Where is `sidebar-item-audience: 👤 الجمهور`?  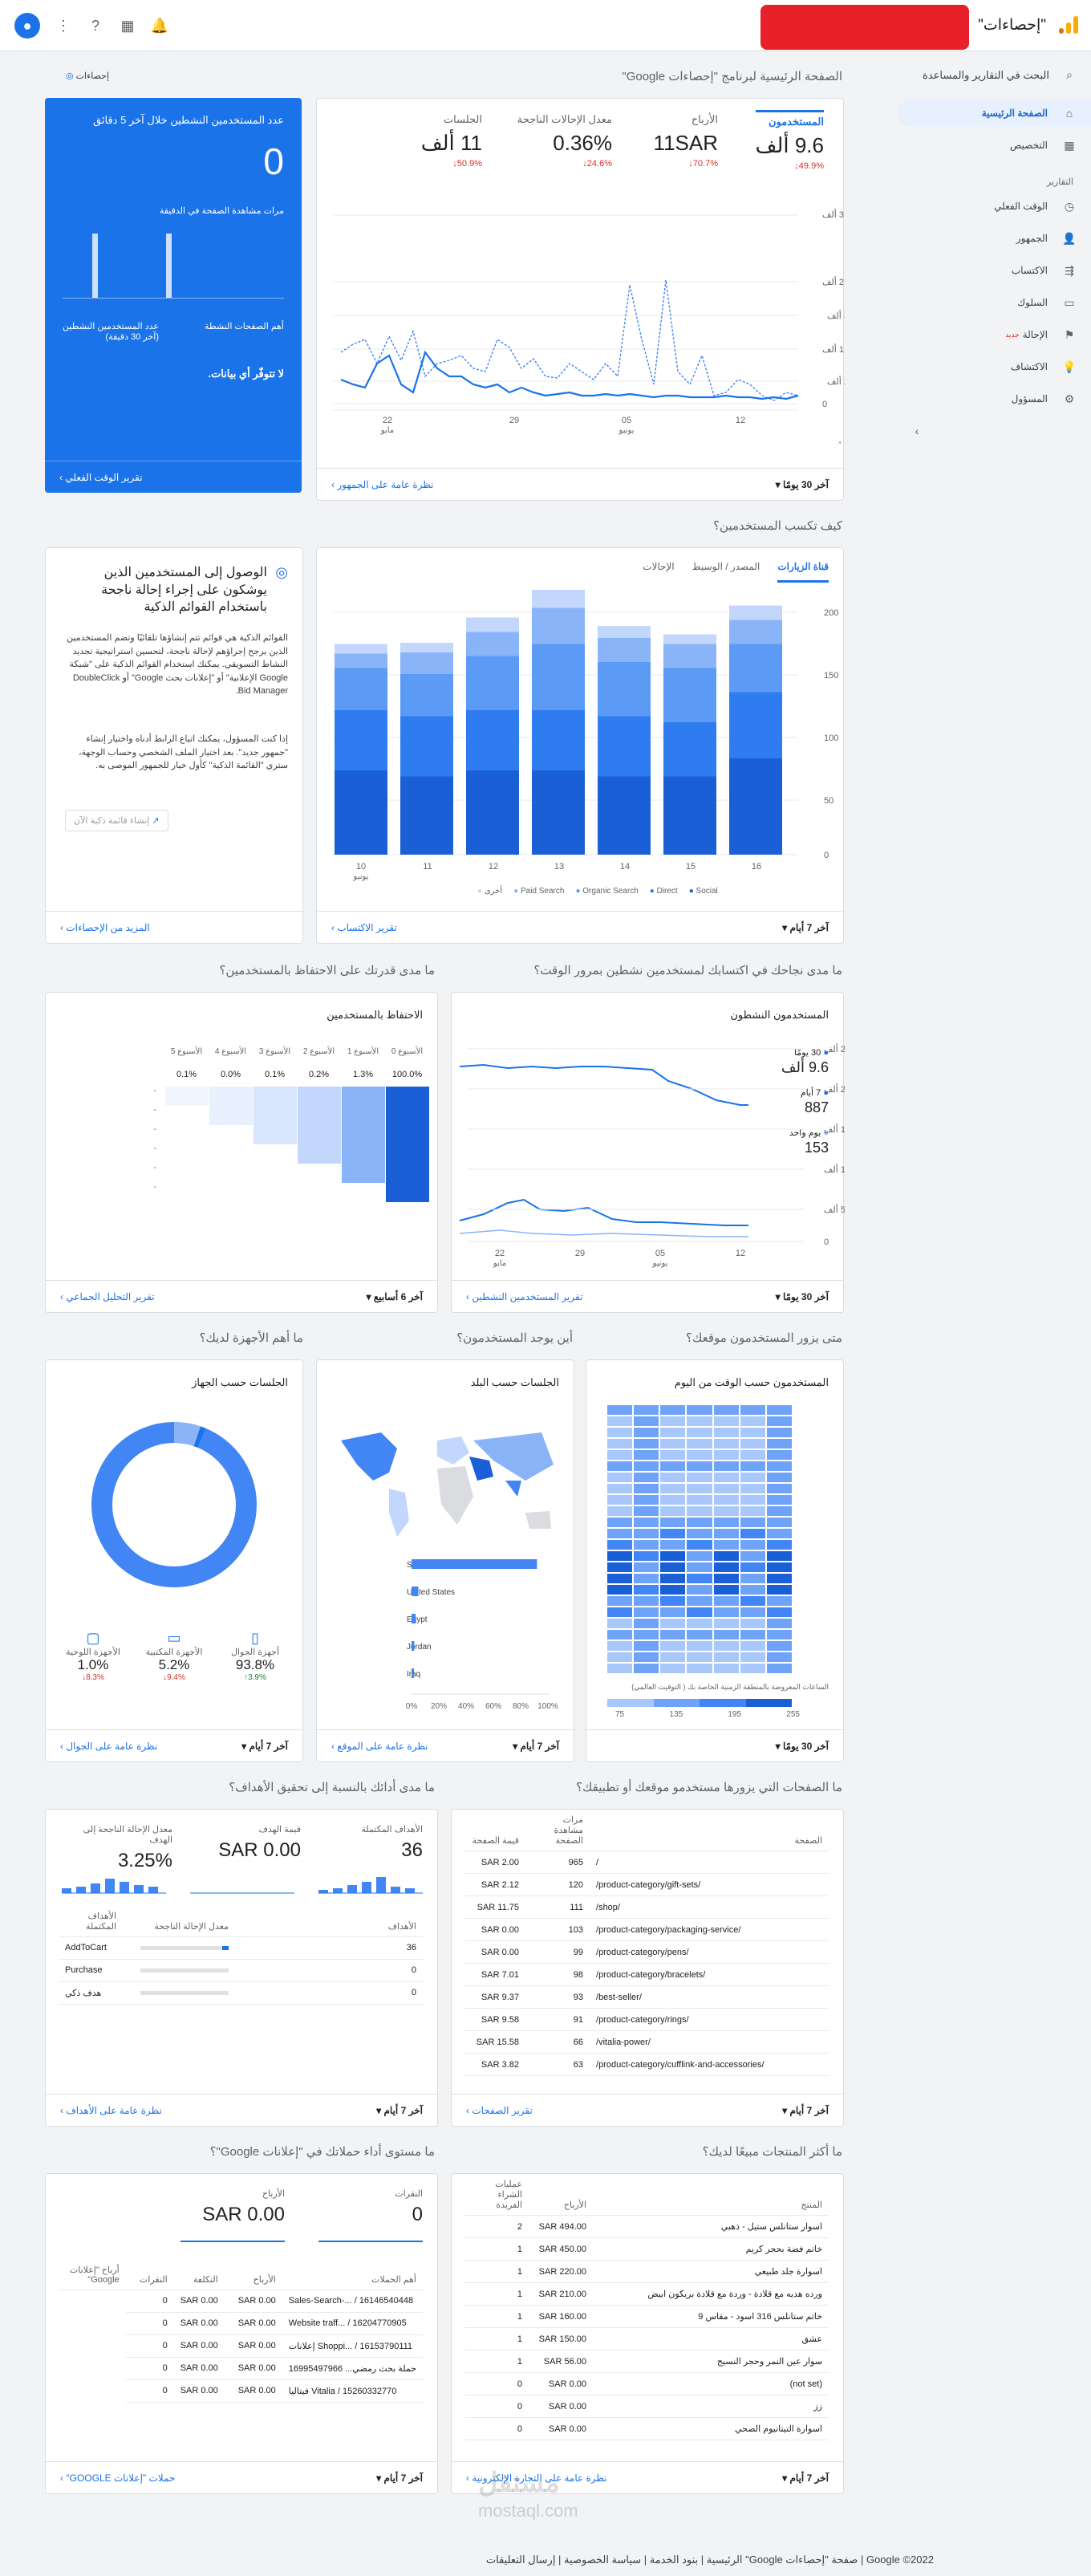
sidebar-item-audience: 👤 الجمهور is located at coordinates (994, 238).